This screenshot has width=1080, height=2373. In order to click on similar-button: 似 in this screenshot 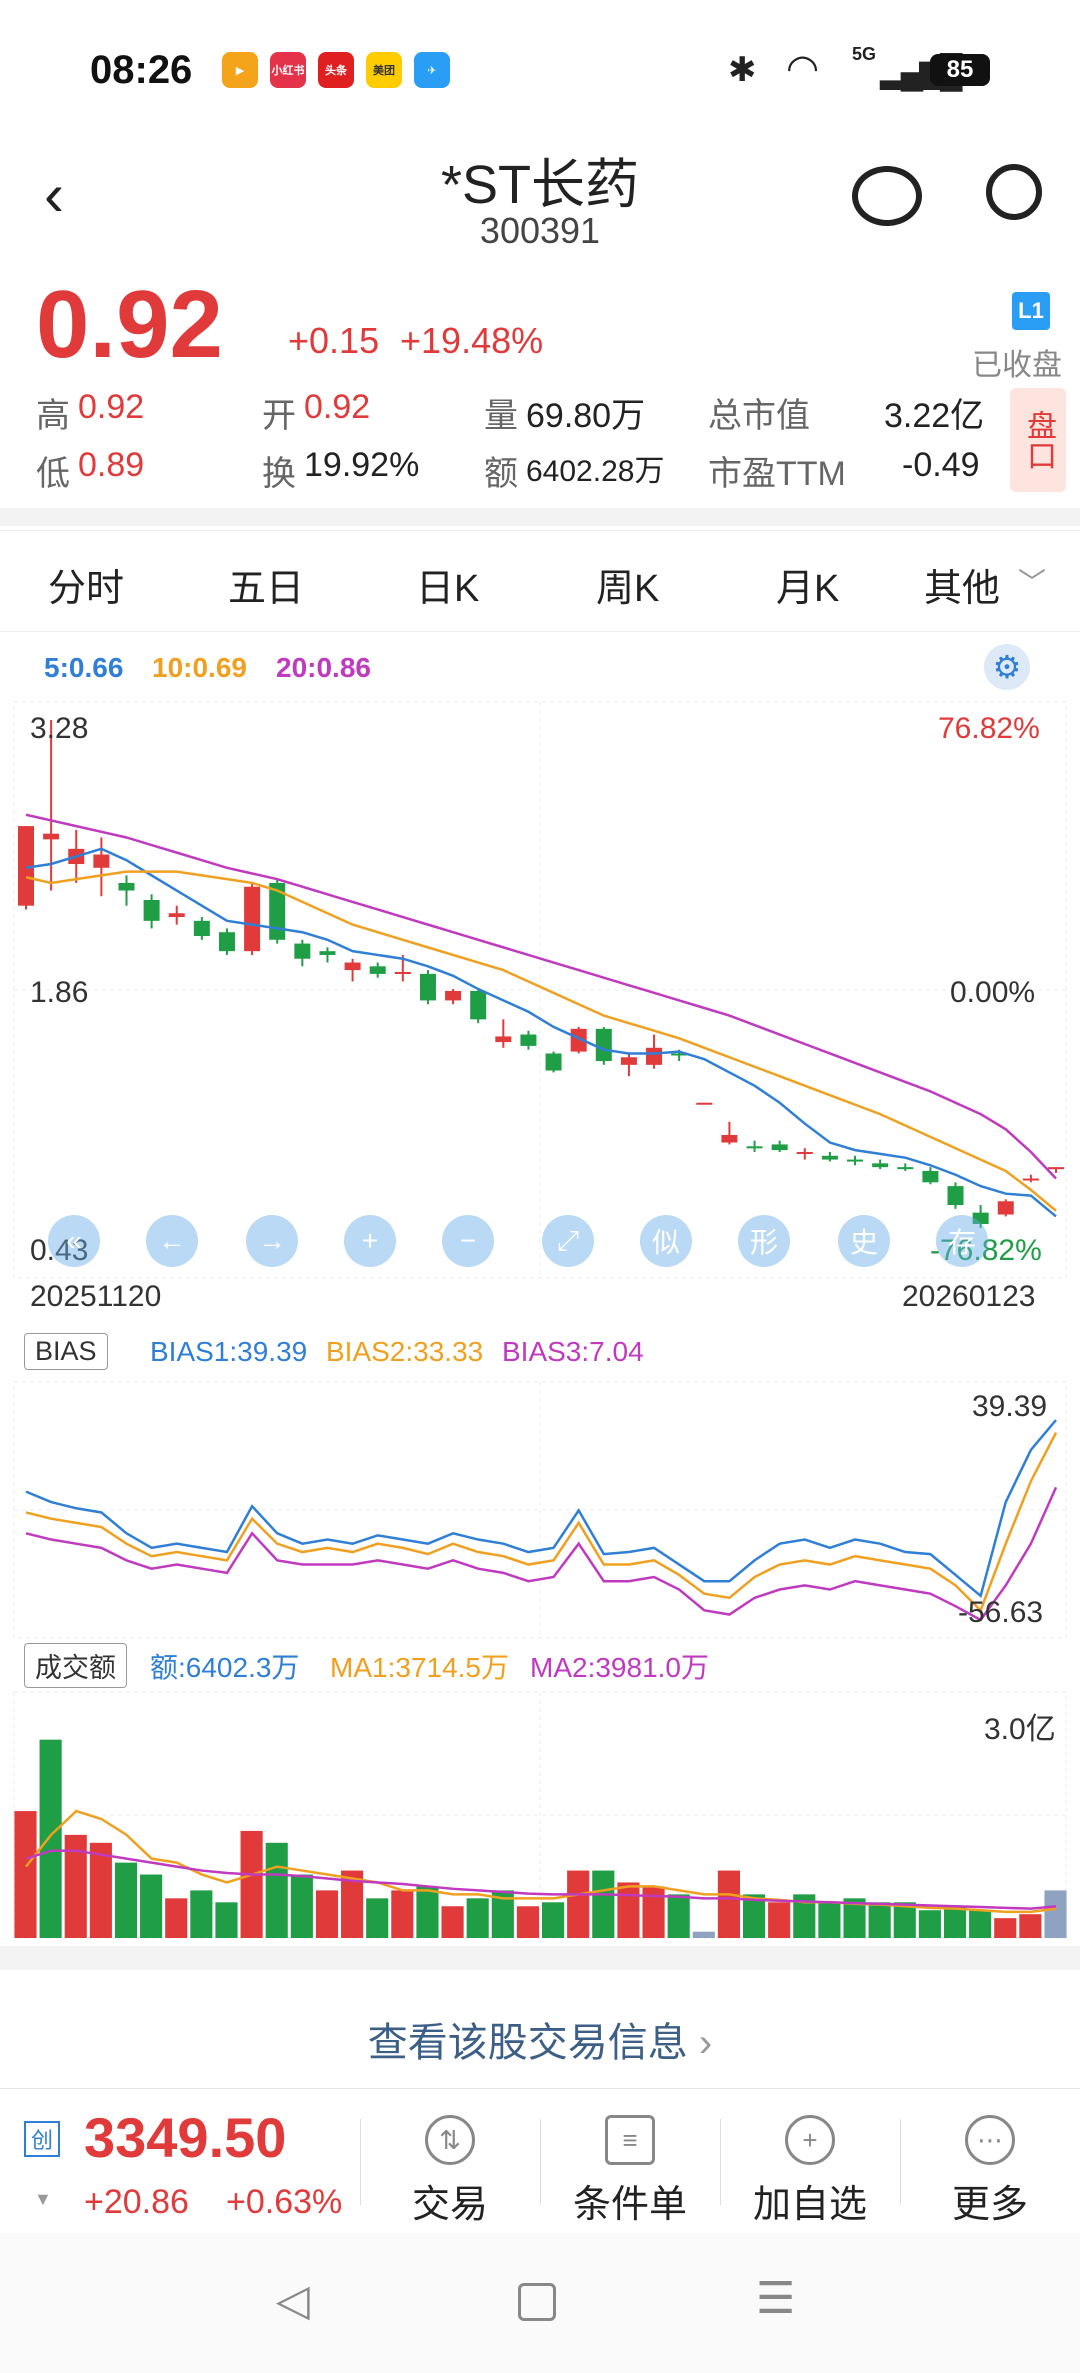, I will do `click(666, 1241)`.